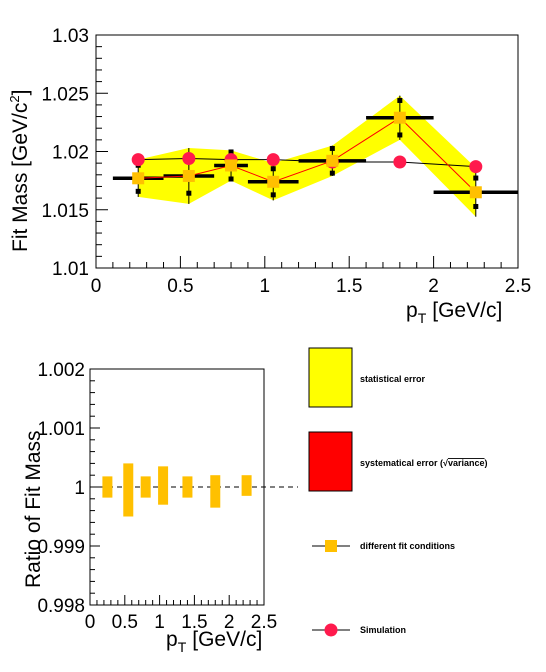 The image size is (546, 672). Describe the element at coordinates (454, 312) in the screenshot. I see `fit-mass-x-axis-title: pT [GeV/c]` at that location.